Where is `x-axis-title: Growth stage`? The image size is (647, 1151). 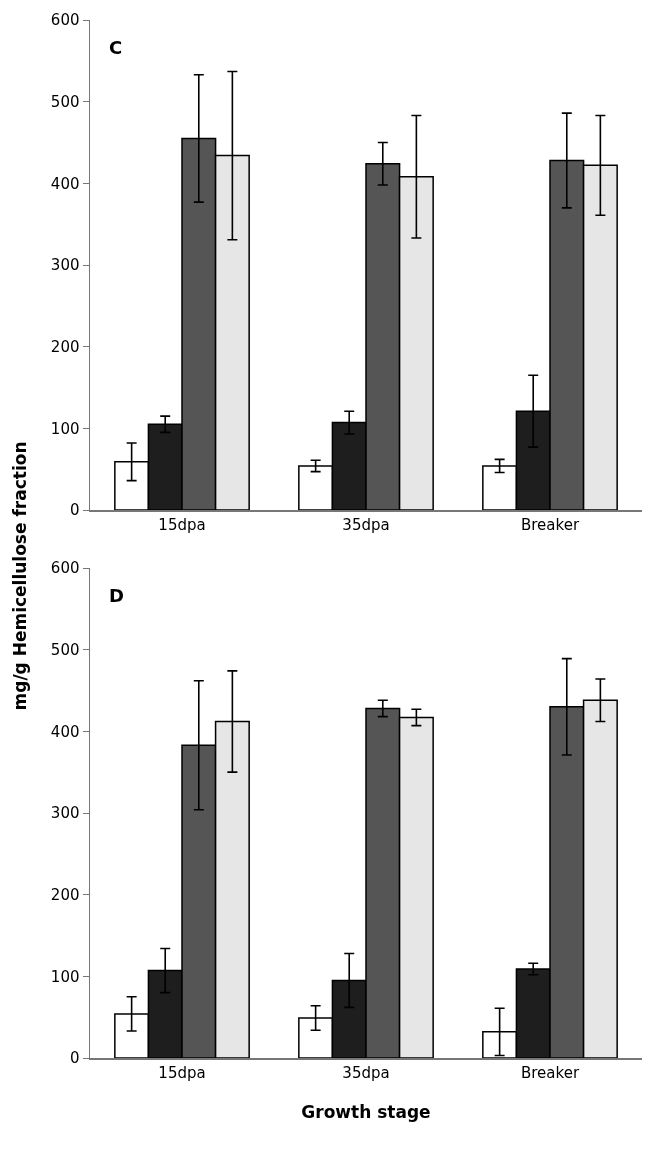
x-axis-title: Growth stage is located at coordinates (366, 1111).